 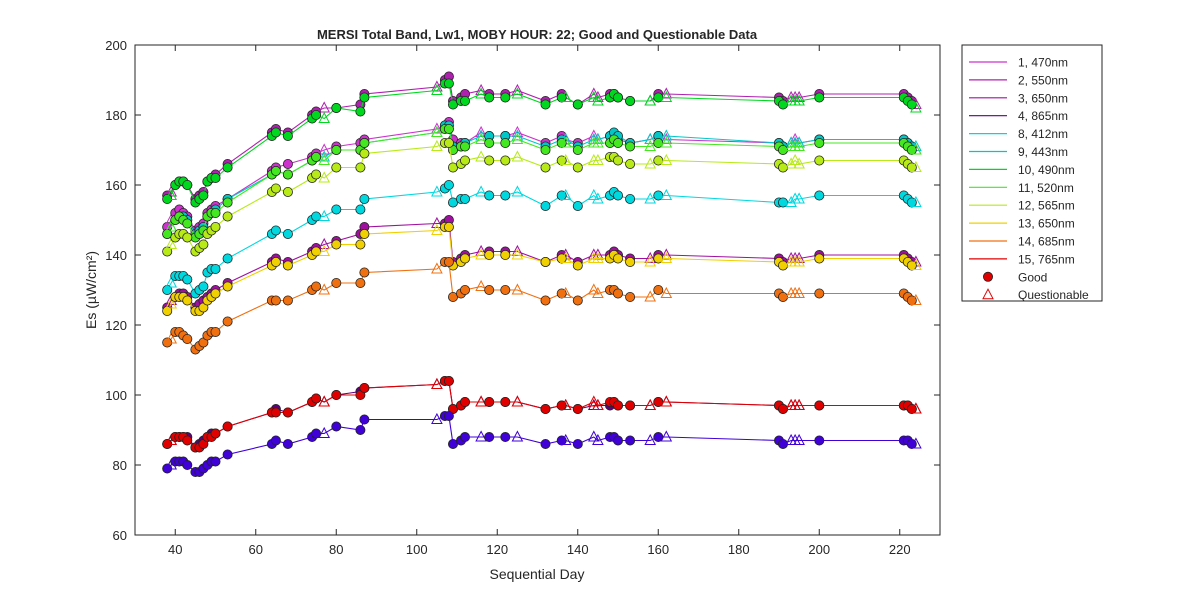 I want to click on y-tick-label: 180, so click(x=116, y=115).